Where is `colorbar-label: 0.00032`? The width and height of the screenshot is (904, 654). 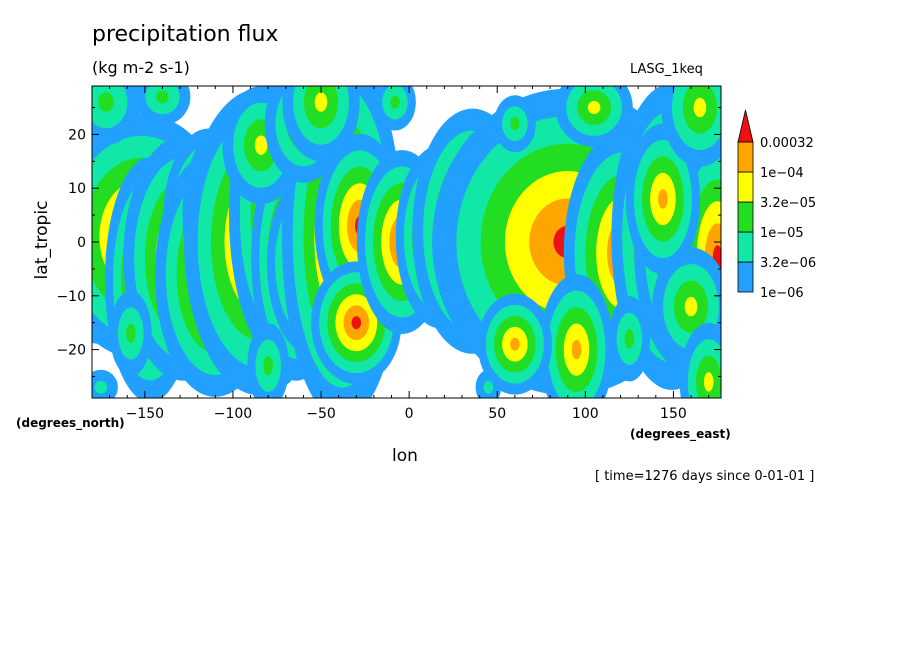 colorbar-label: 0.00032 is located at coordinates (787, 143).